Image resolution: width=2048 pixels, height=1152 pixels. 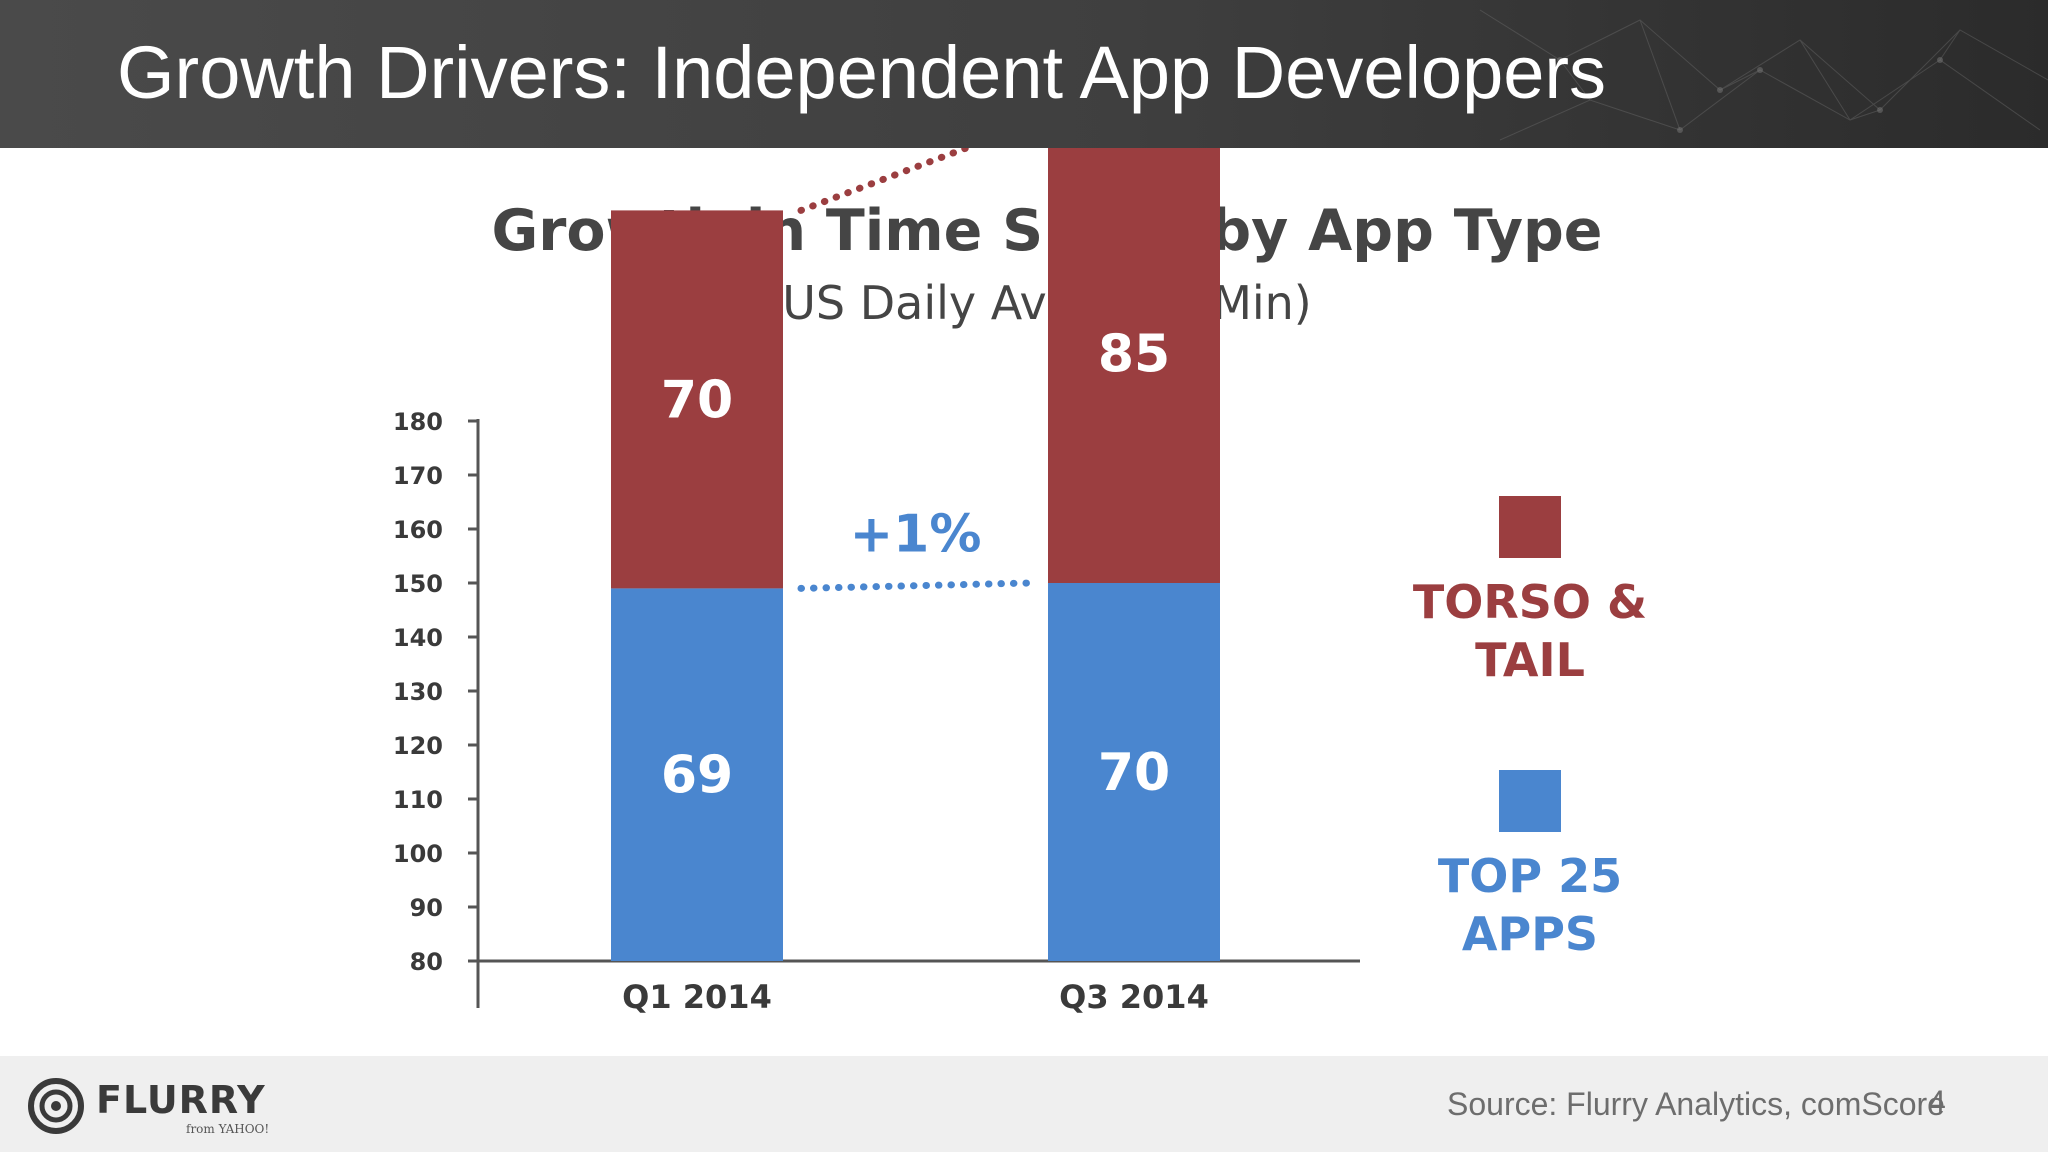 I want to click on growth-annotation: +1%, so click(x=916, y=535).